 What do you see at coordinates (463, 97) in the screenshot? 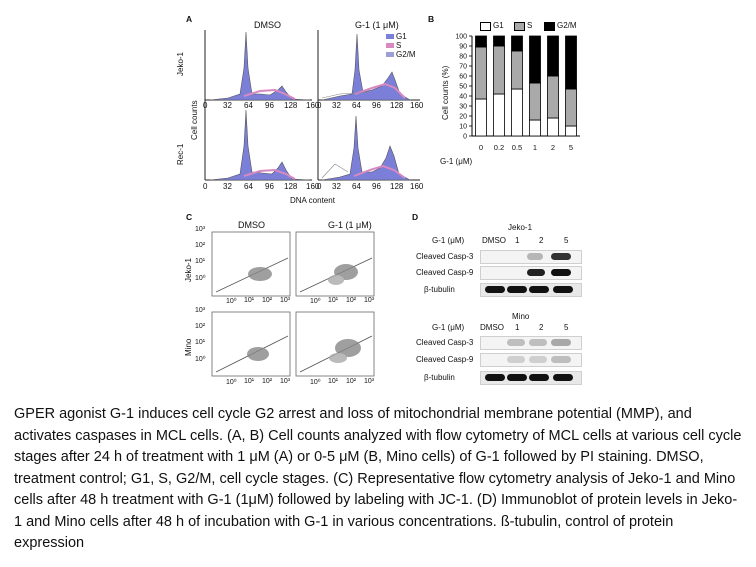
I see `y-tick-label: 40` at bounding box center [463, 97].